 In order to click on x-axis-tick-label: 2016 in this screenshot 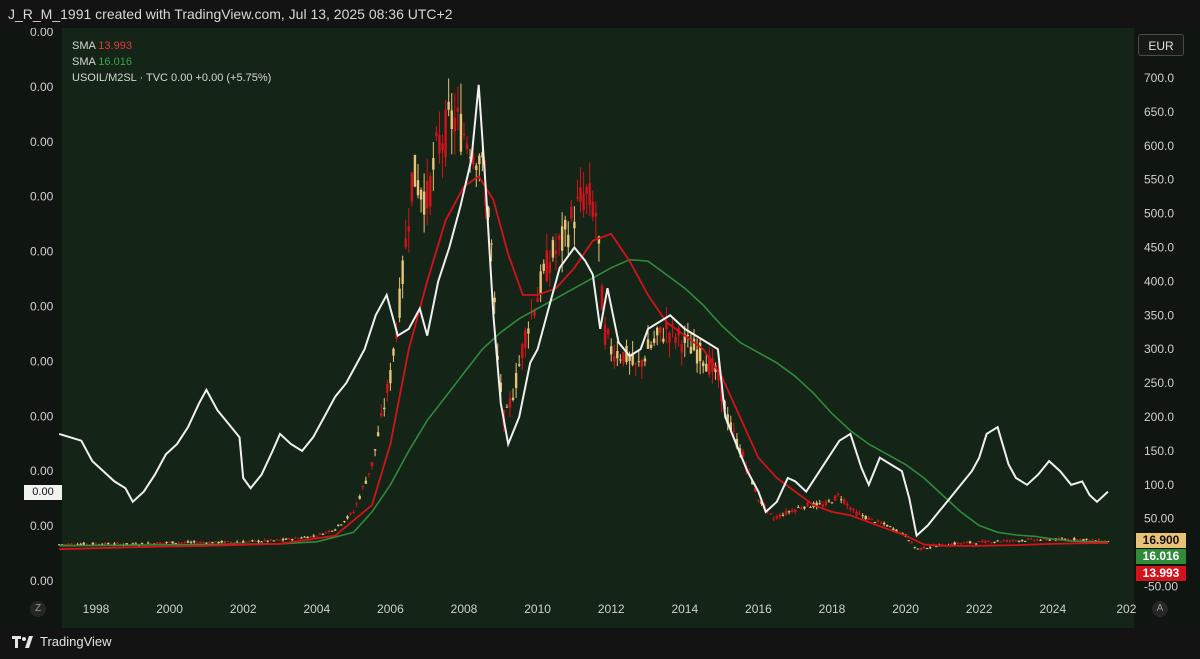, I will do `click(758, 609)`.